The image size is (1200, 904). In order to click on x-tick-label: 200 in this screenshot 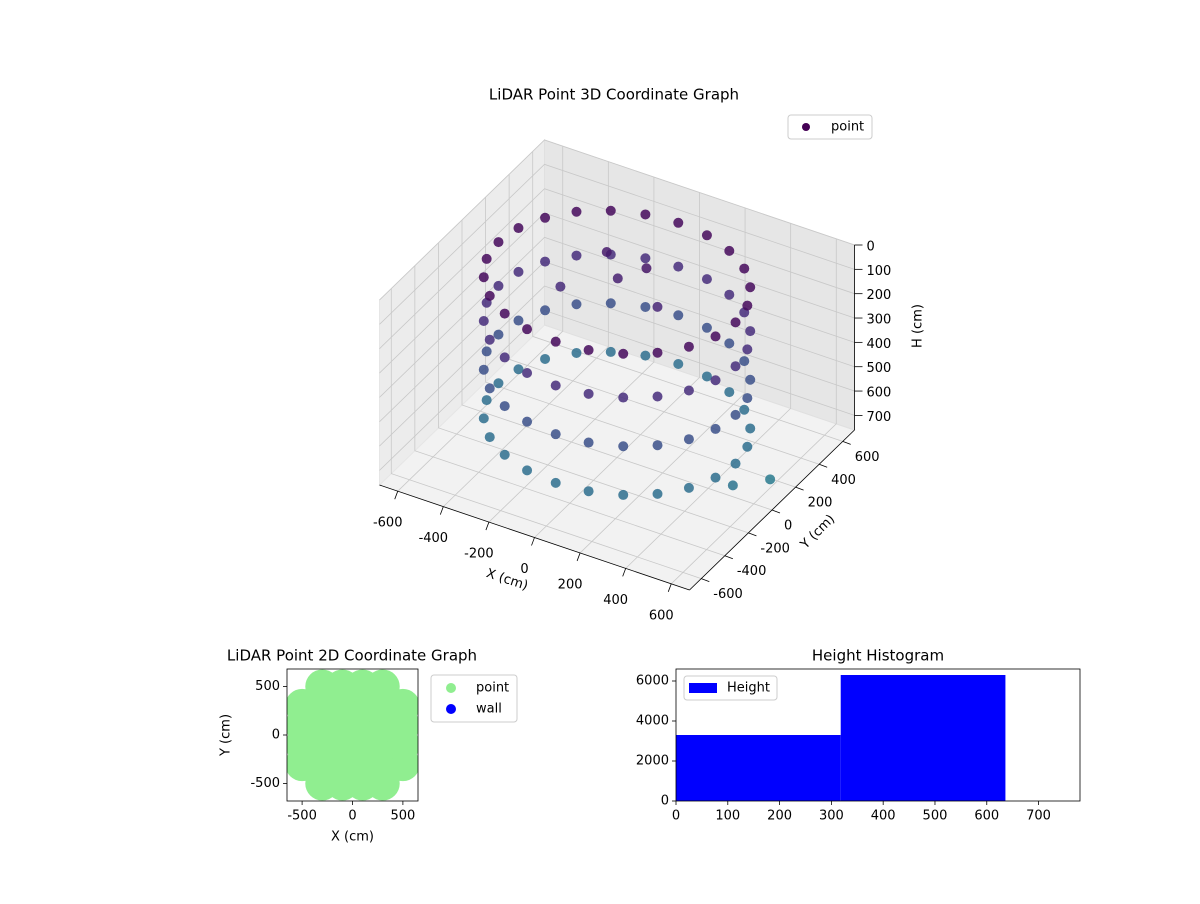, I will do `click(779, 816)`.